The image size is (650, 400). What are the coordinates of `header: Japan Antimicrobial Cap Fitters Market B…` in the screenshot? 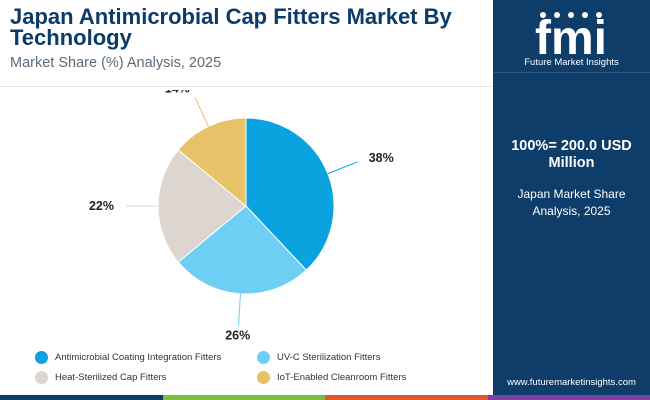 It's located at (246, 39).